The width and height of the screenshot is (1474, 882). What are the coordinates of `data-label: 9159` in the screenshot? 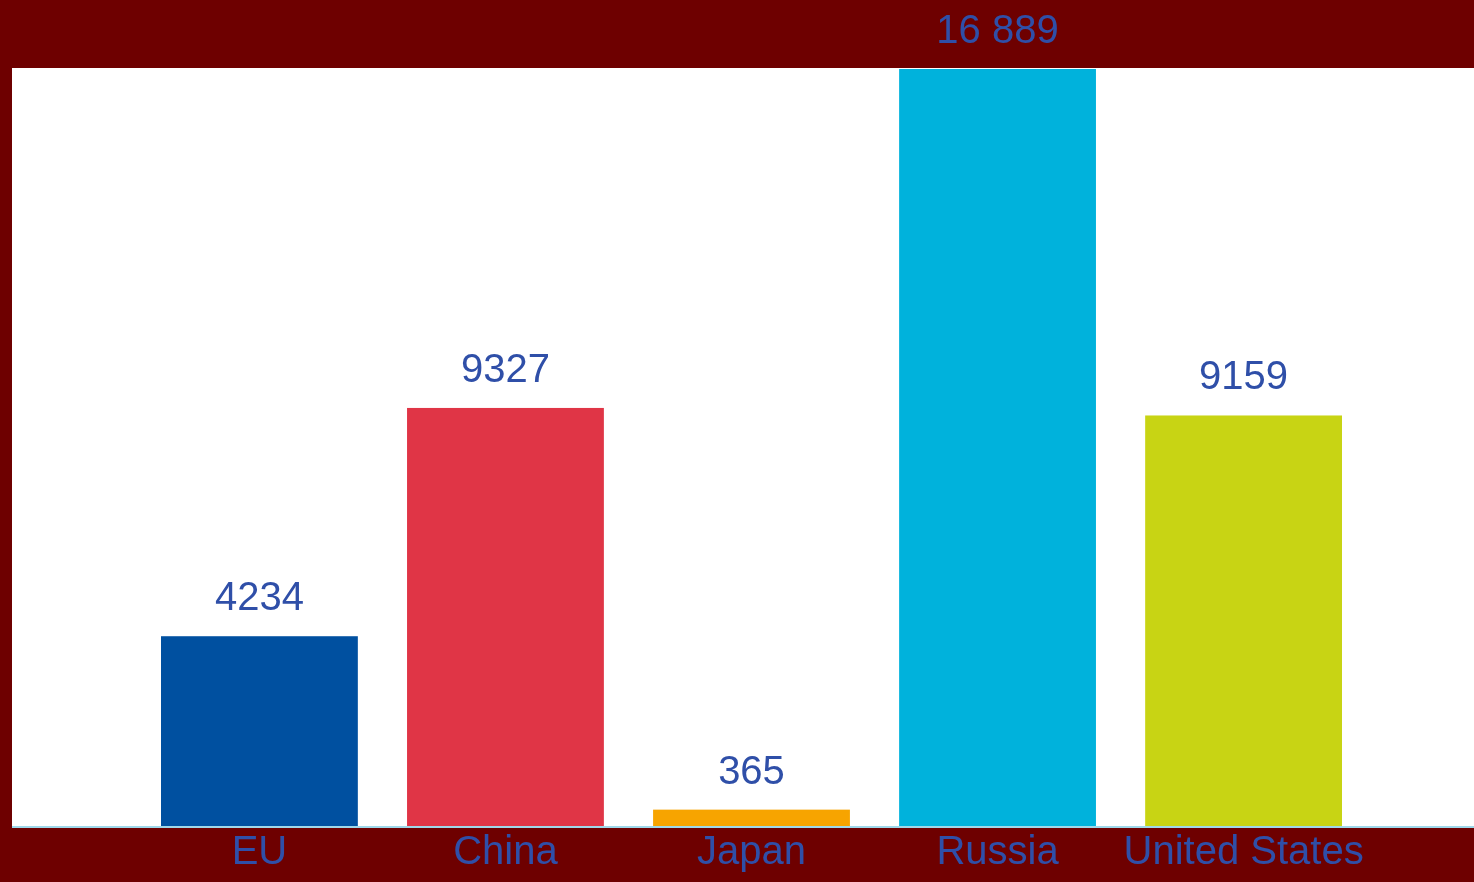 It's located at (1244, 375).